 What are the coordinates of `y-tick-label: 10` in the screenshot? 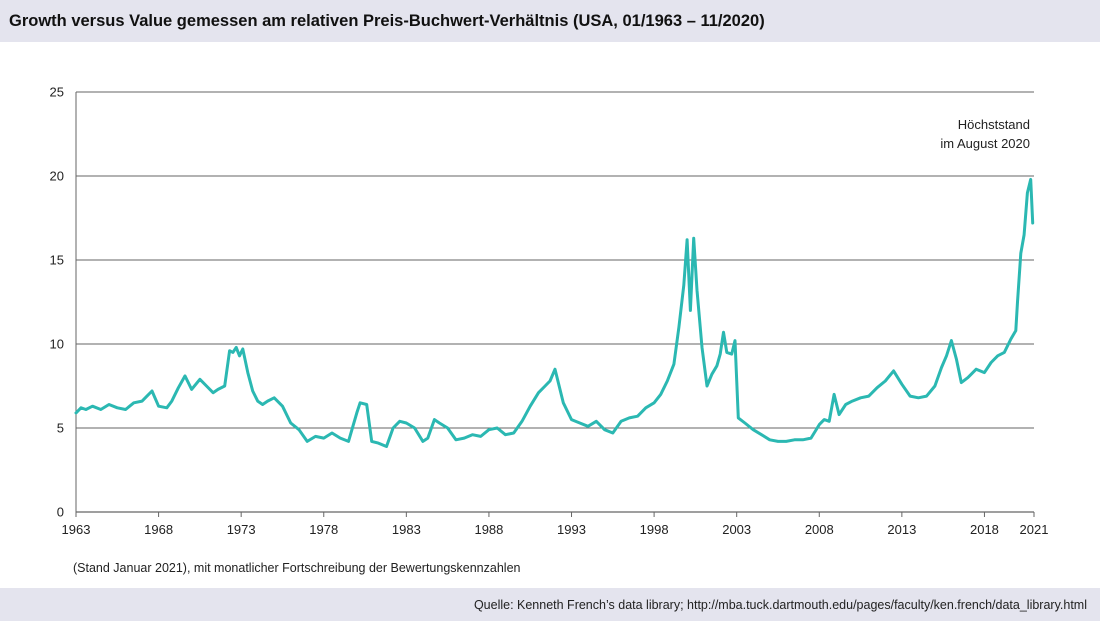 It's located at (57, 344).